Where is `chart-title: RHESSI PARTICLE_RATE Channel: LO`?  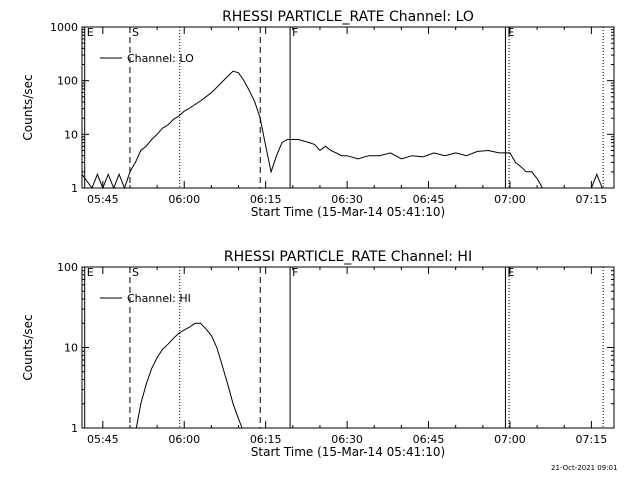
chart-title: RHESSI PARTICLE_RATE Channel: LO is located at coordinates (348, 17).